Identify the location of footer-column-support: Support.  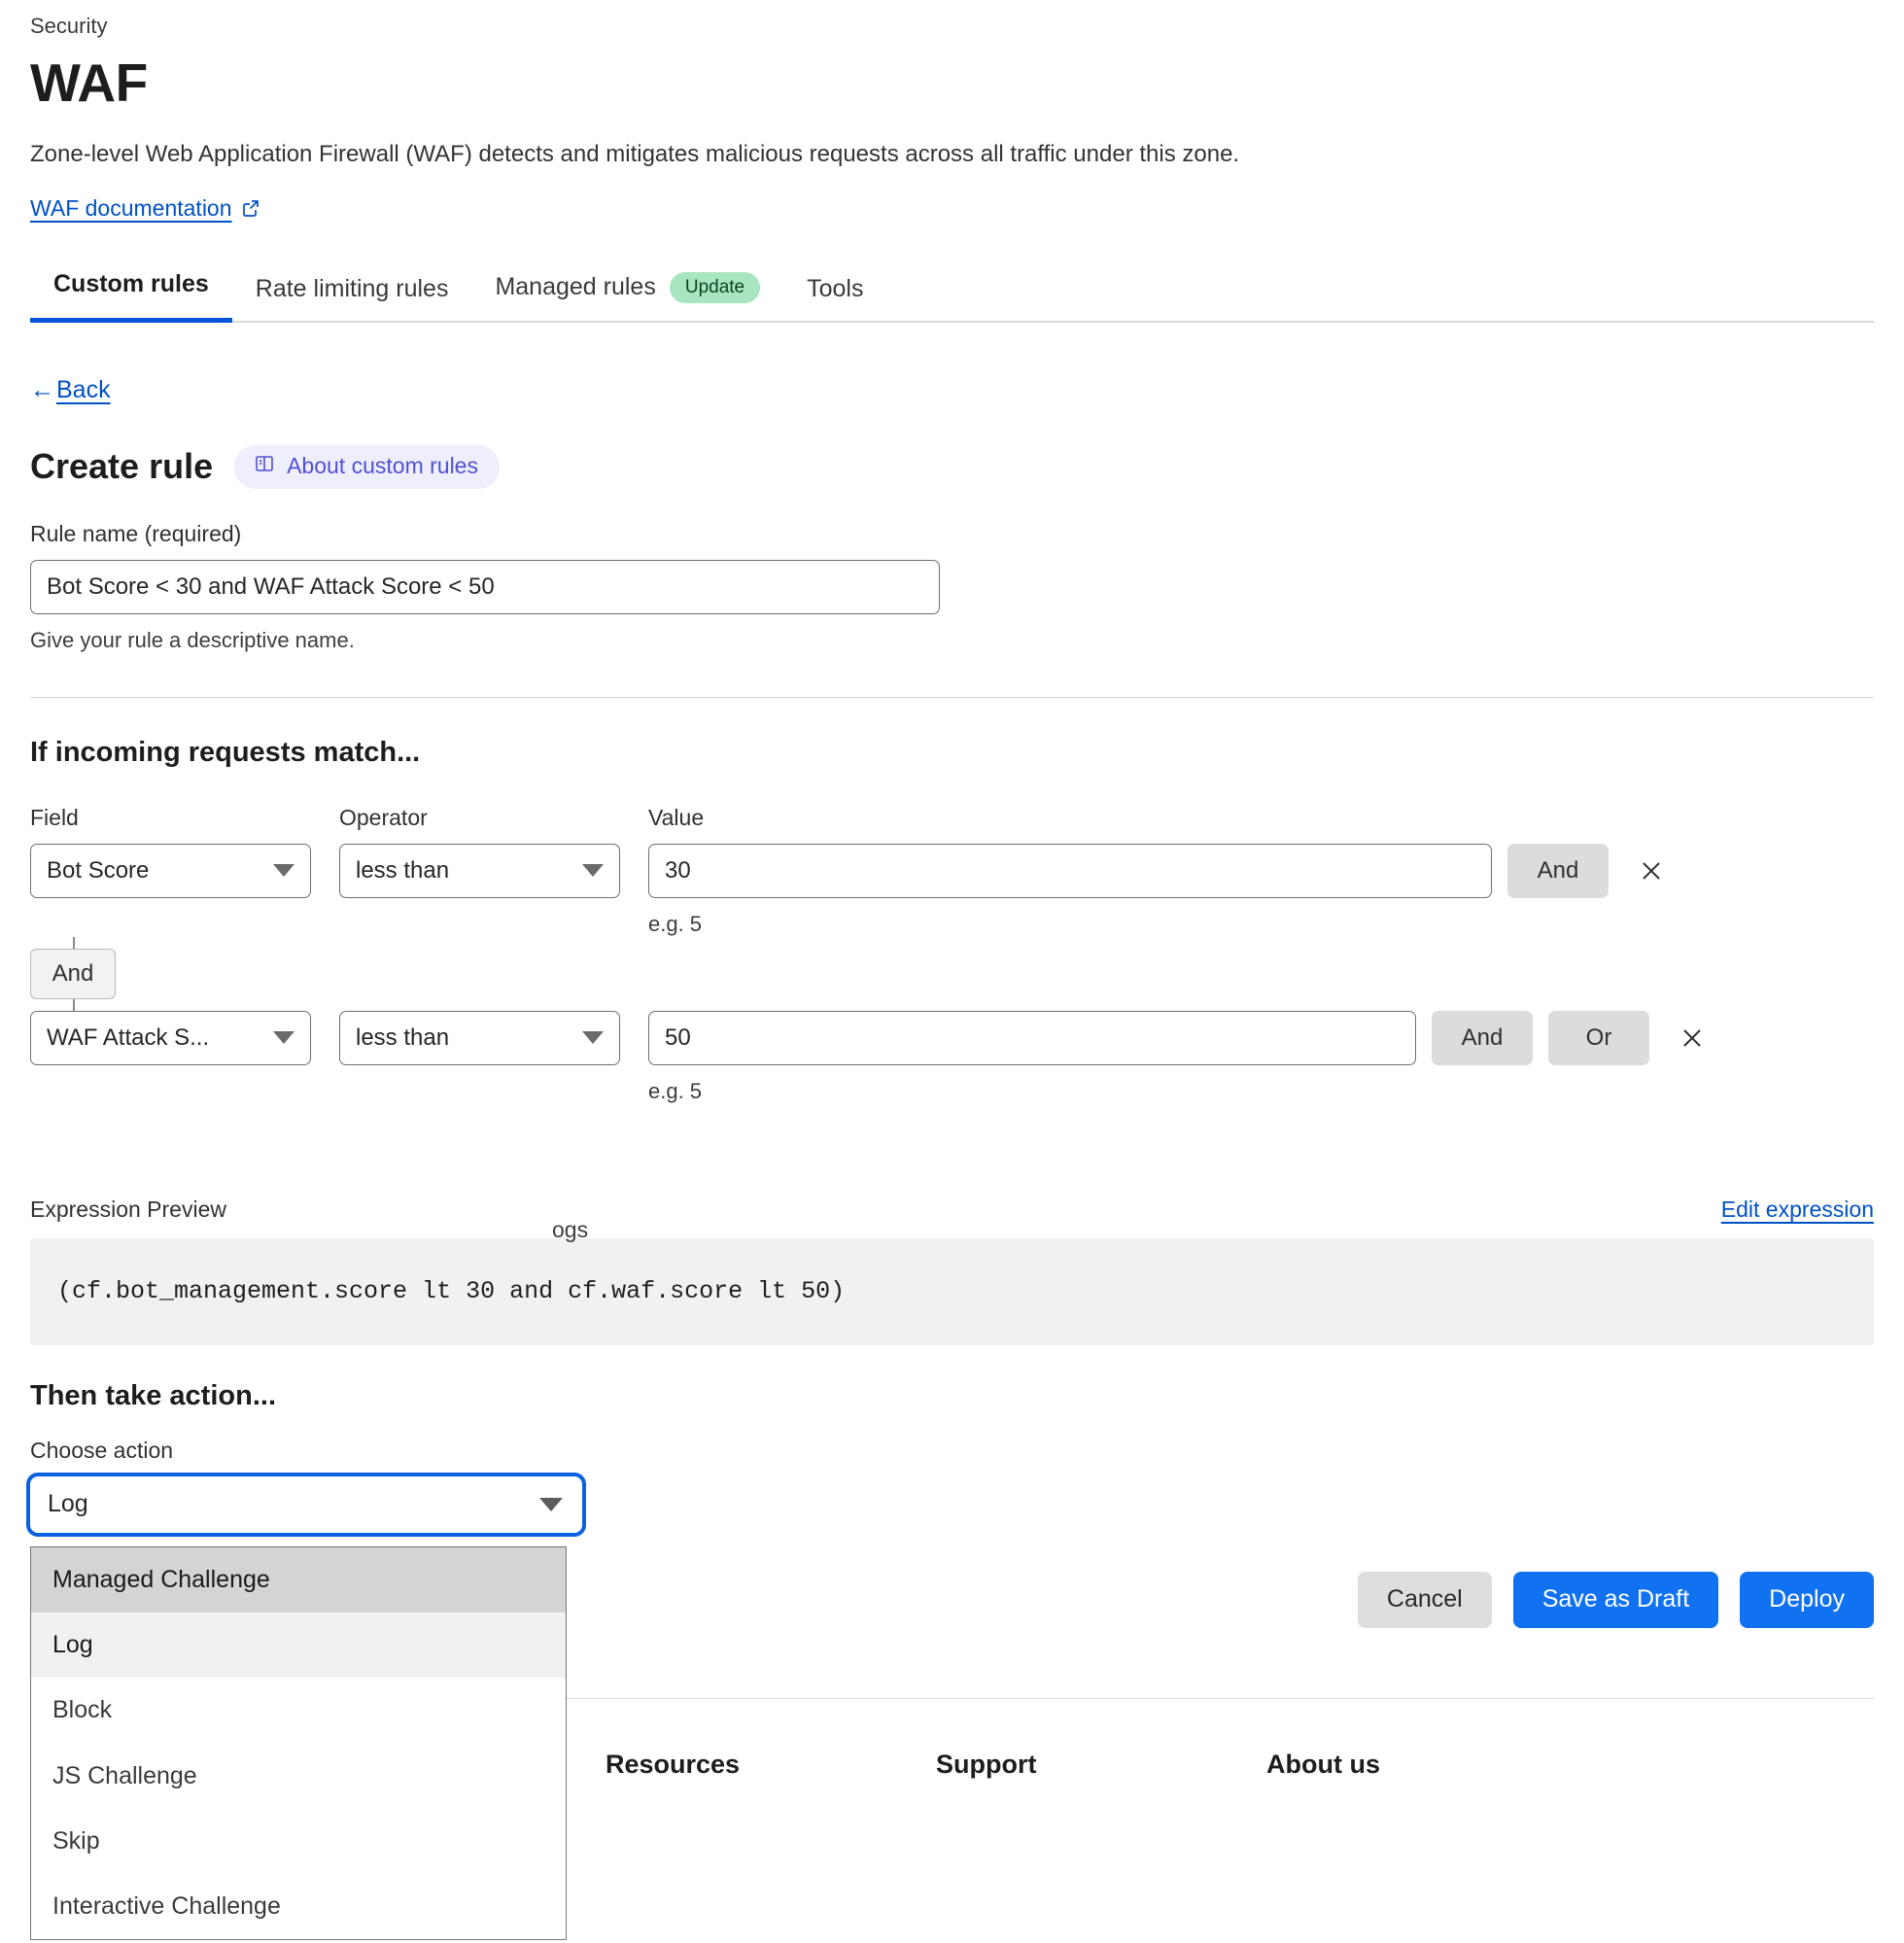
(986, 1764).